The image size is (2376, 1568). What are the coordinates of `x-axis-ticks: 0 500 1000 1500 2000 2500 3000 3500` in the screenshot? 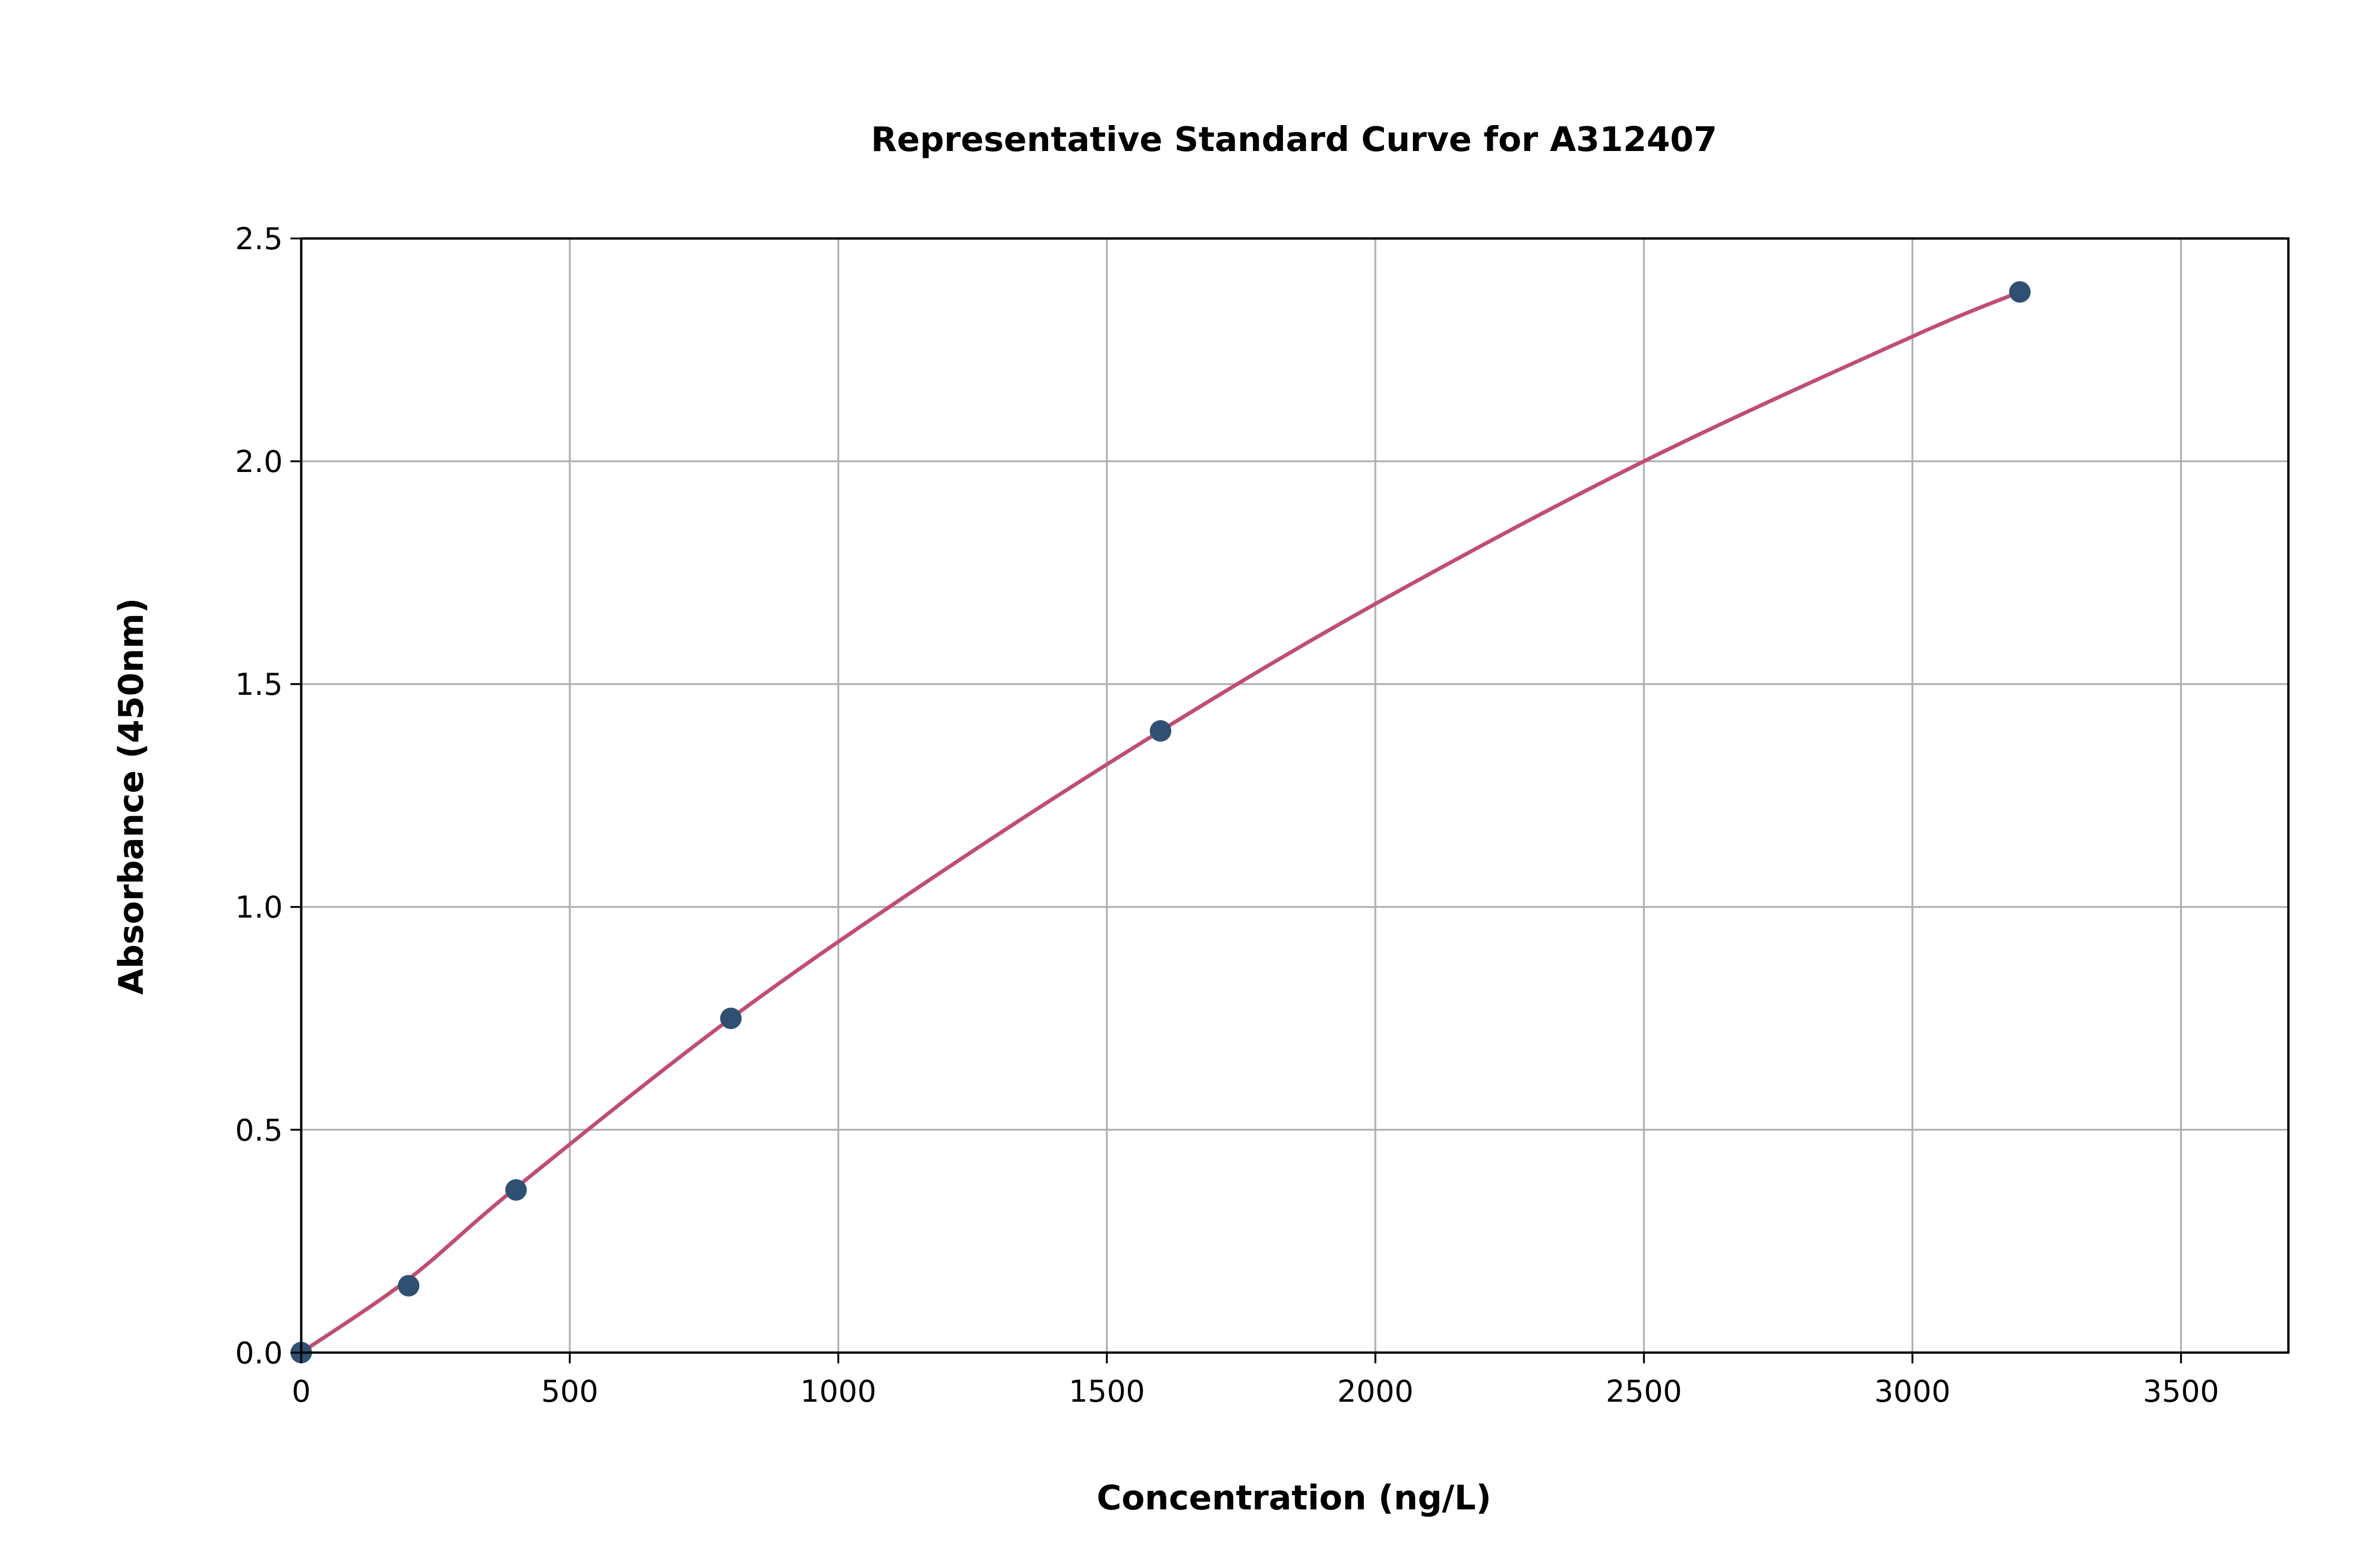 It's located at (1255, 1381).